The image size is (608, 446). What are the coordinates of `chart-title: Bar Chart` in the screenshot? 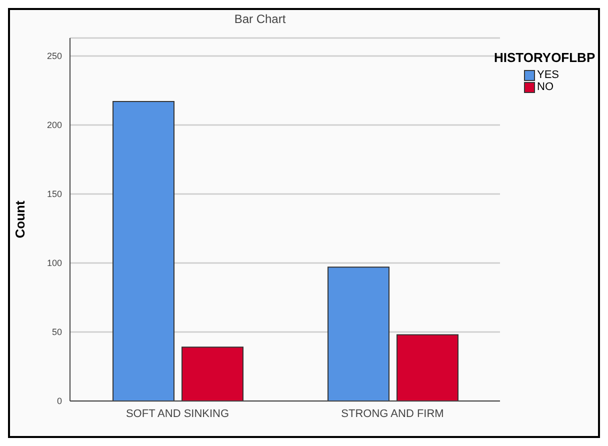 It's located at (260, 19).